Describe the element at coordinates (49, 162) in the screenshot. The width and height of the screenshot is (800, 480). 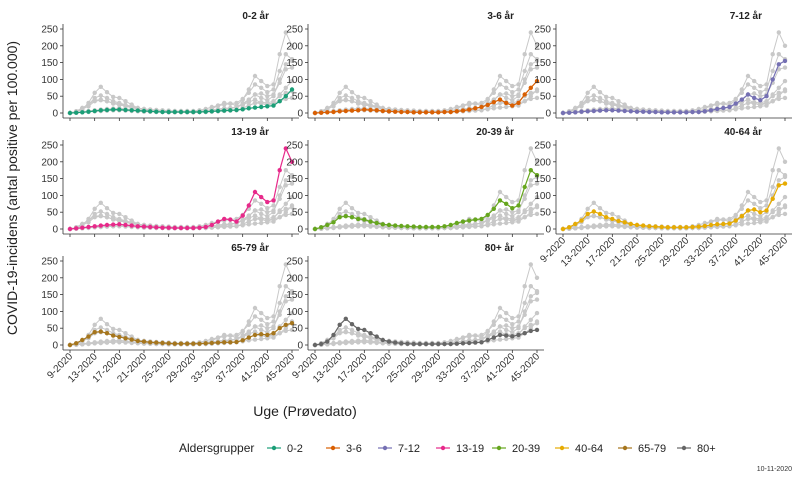
I see `y-tick-label: 200` at that location.